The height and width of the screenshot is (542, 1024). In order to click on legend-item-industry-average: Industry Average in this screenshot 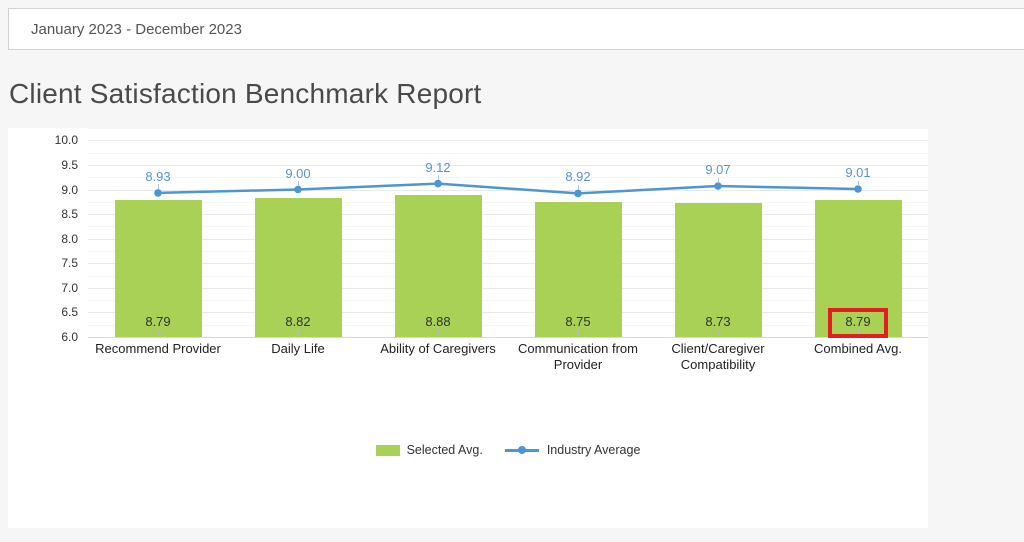, I will do `click(572, 450)`.